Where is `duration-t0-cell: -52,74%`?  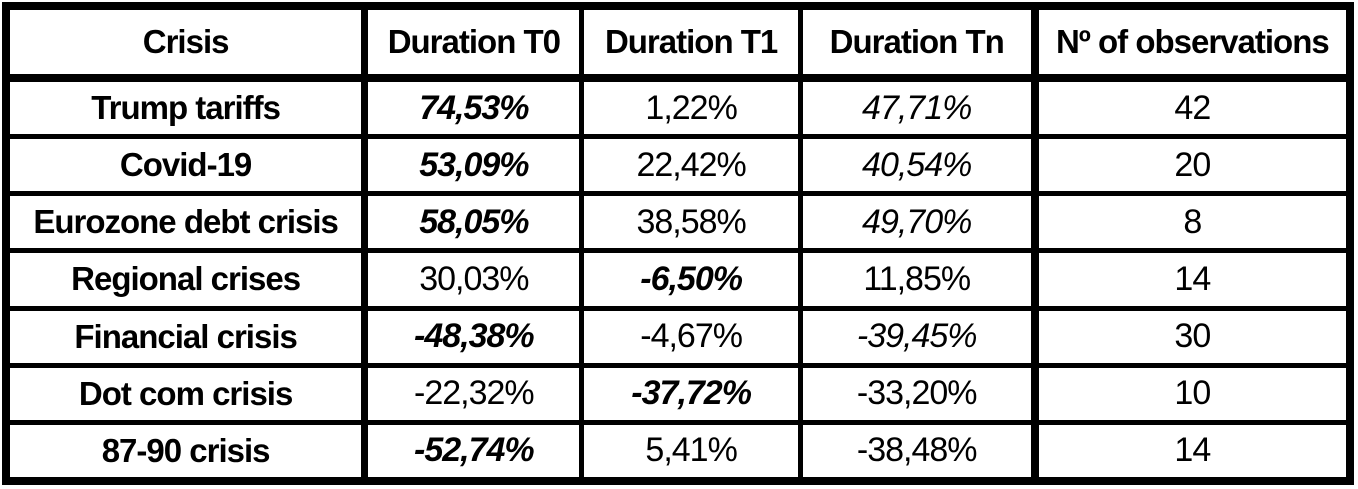
duration-t0-cell: -52,74% is located at coordinates (473, 451).